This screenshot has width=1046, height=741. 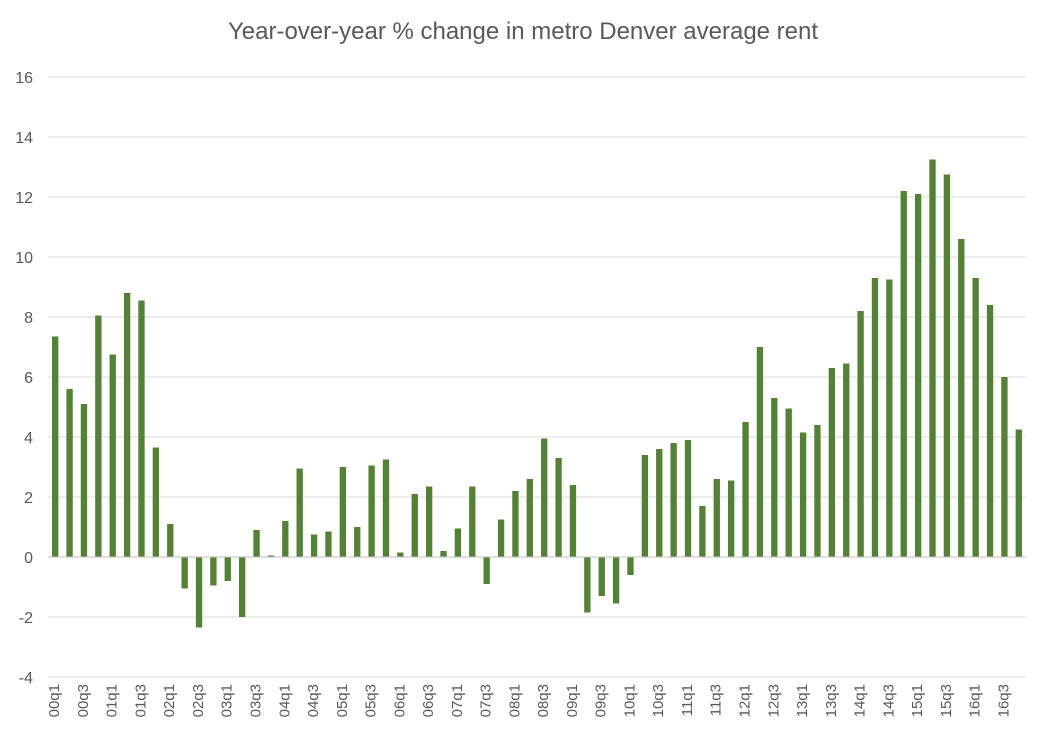 What do you see at coordinates (990, 431) in the screenshot?
I see `bar-16q2` at bounding box center [990, 431].